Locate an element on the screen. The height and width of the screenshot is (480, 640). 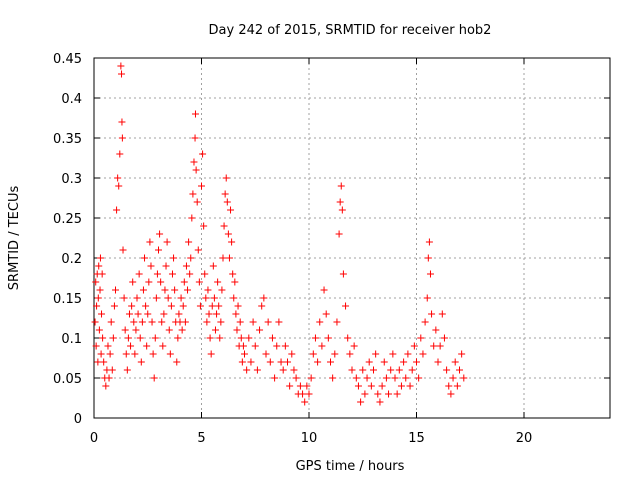
y-tick-label: 0.15 is located at coordinates (67, 299).